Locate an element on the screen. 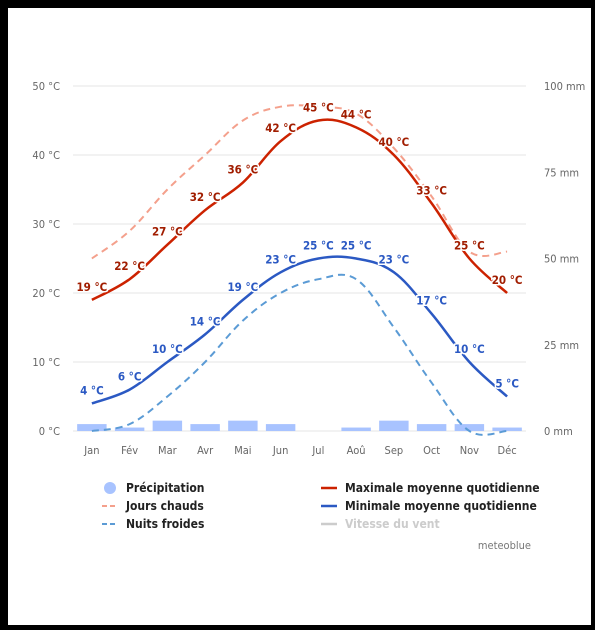  y-left-tick-label: 0 °C is located at coordinates (49, 431).